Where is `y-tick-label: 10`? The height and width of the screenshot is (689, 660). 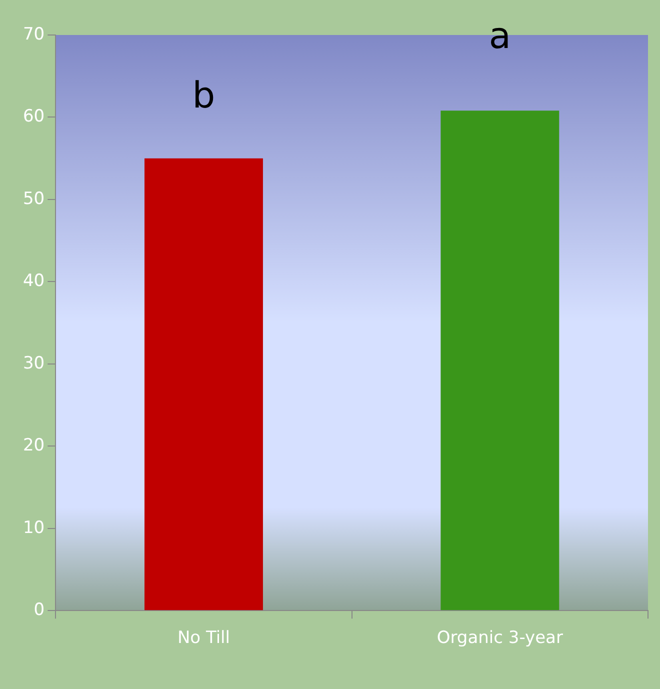
y-tick-label: 10 is located at coordinates (33, 528).